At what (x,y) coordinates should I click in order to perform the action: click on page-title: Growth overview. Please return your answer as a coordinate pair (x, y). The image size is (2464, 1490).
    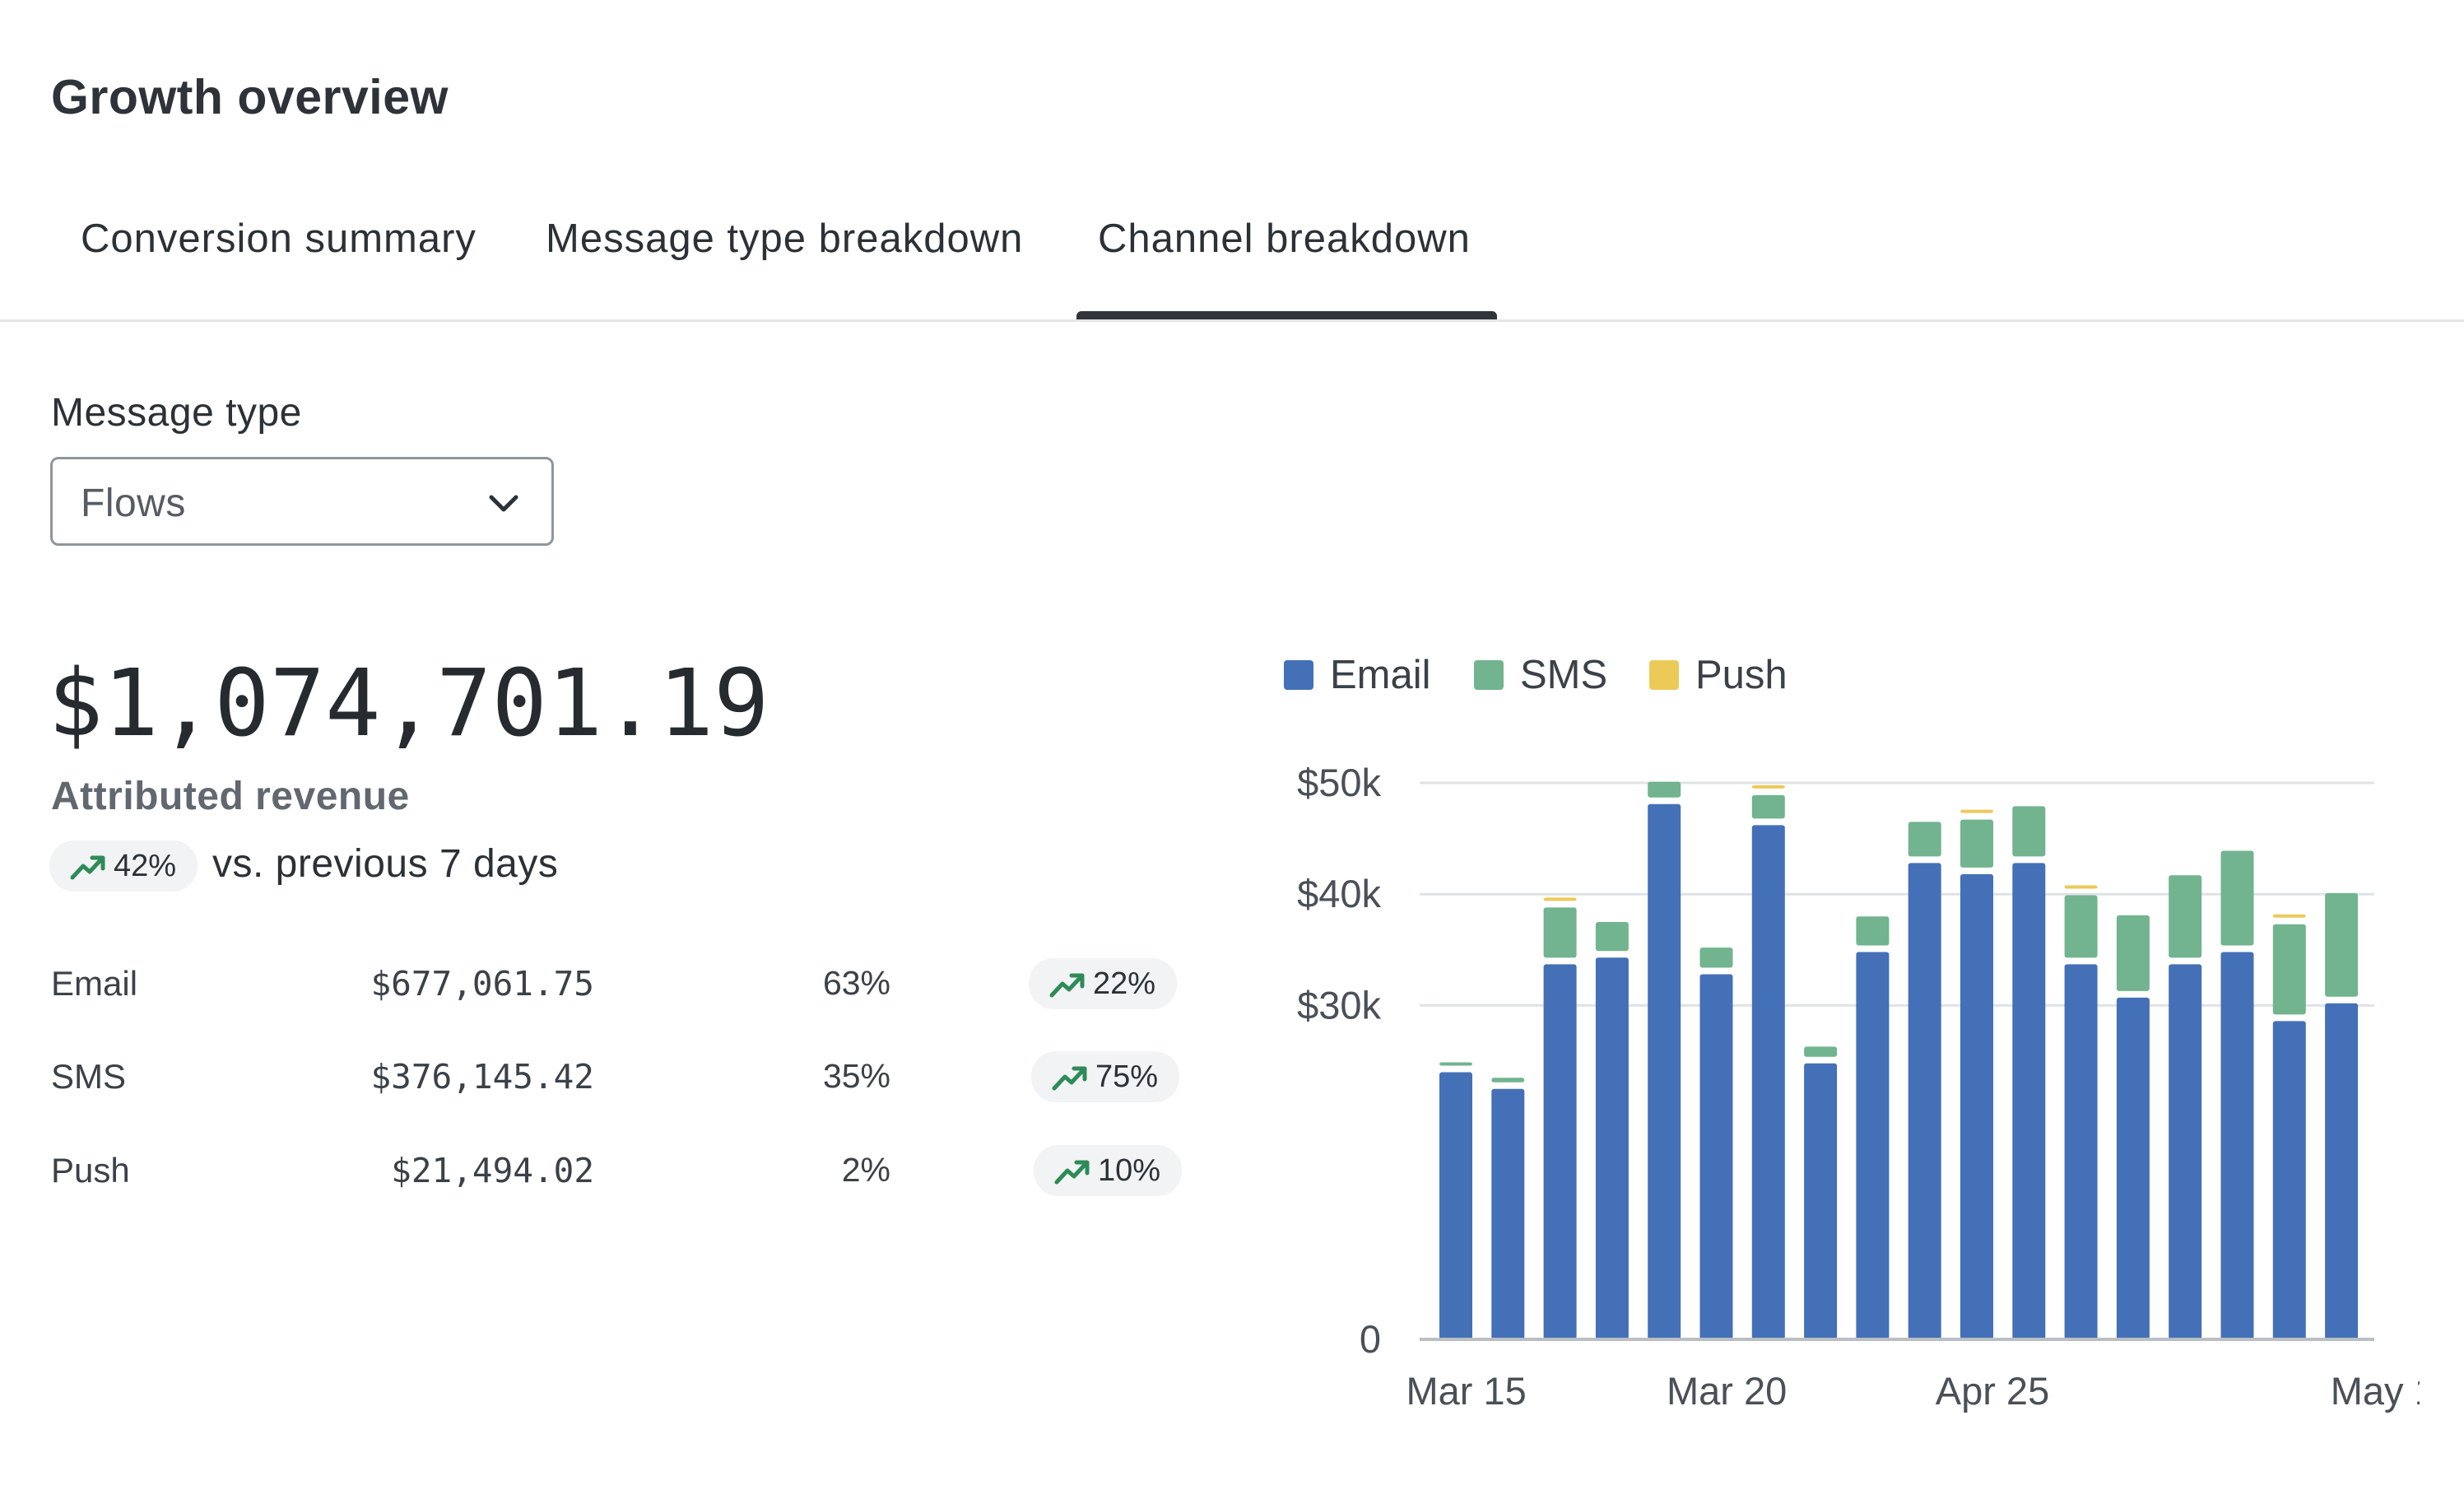
    Looking at the image, I should click on (250, 97).